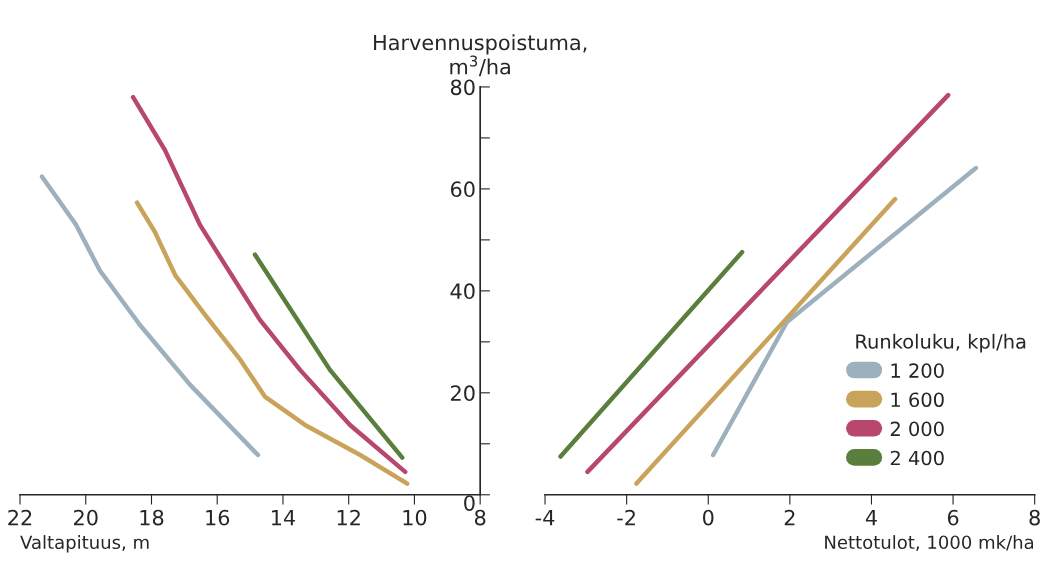 Image resolution: width=1053 pixels, height=572 pixels. What do you see at coordinates (917, 400) in the screenshot?
I see `legend-label: 1 600` at bounding box center [917, 400].